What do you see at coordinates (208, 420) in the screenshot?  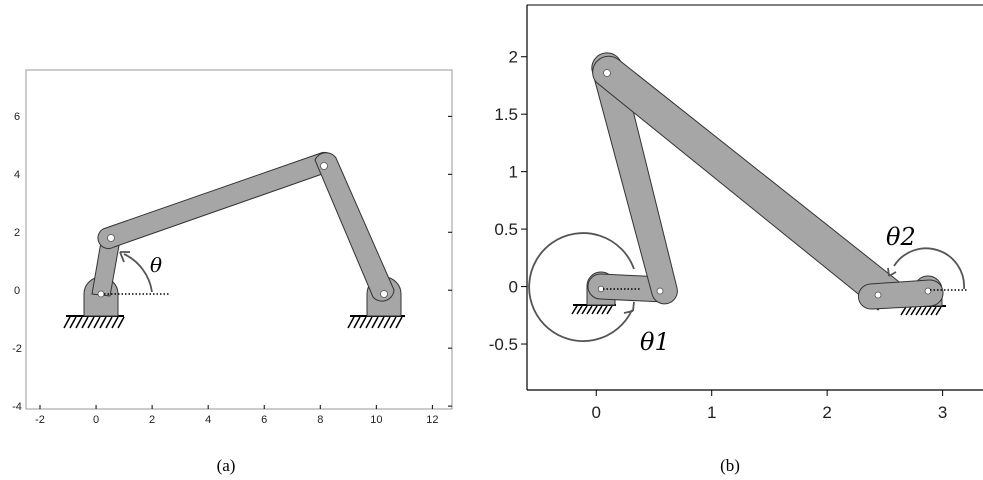 I see `panel_a-x-tick-label: 4` at bounding box center [208, 420].